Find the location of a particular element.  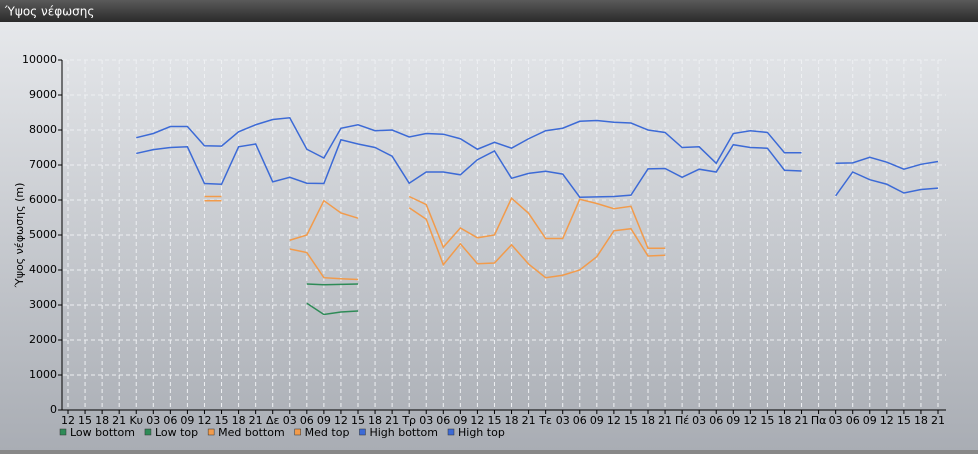

y-tick-label: 4000 is located at coordinates (43, 269).